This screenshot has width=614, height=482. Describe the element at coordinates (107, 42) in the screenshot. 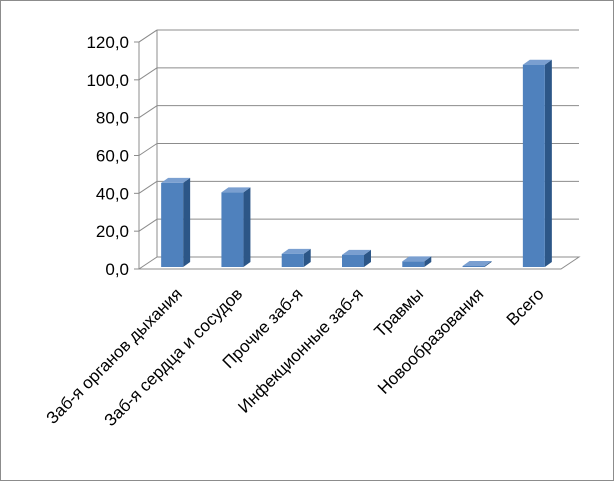

I see `y-tick-label: 120,0` at that location.